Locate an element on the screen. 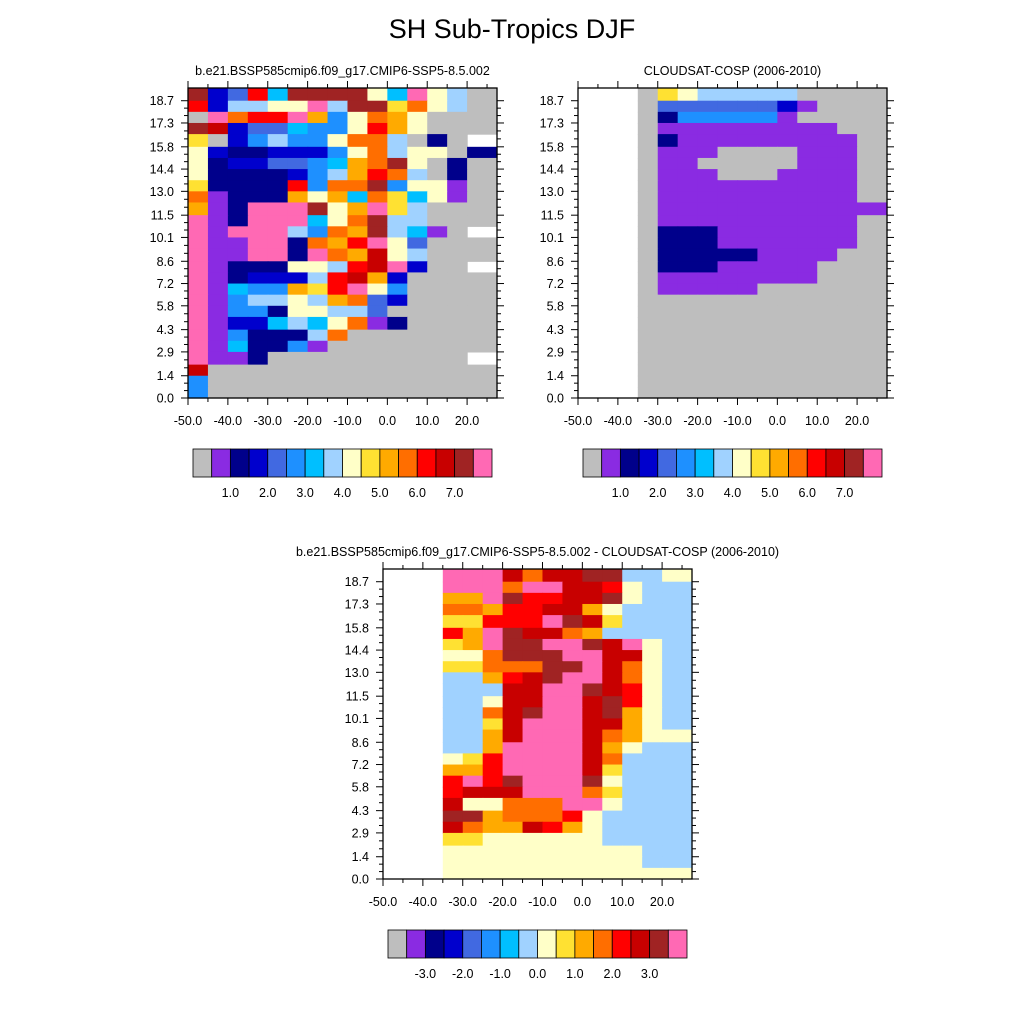  y-tick-label: 8.6 is located at coordinates (555, 262).